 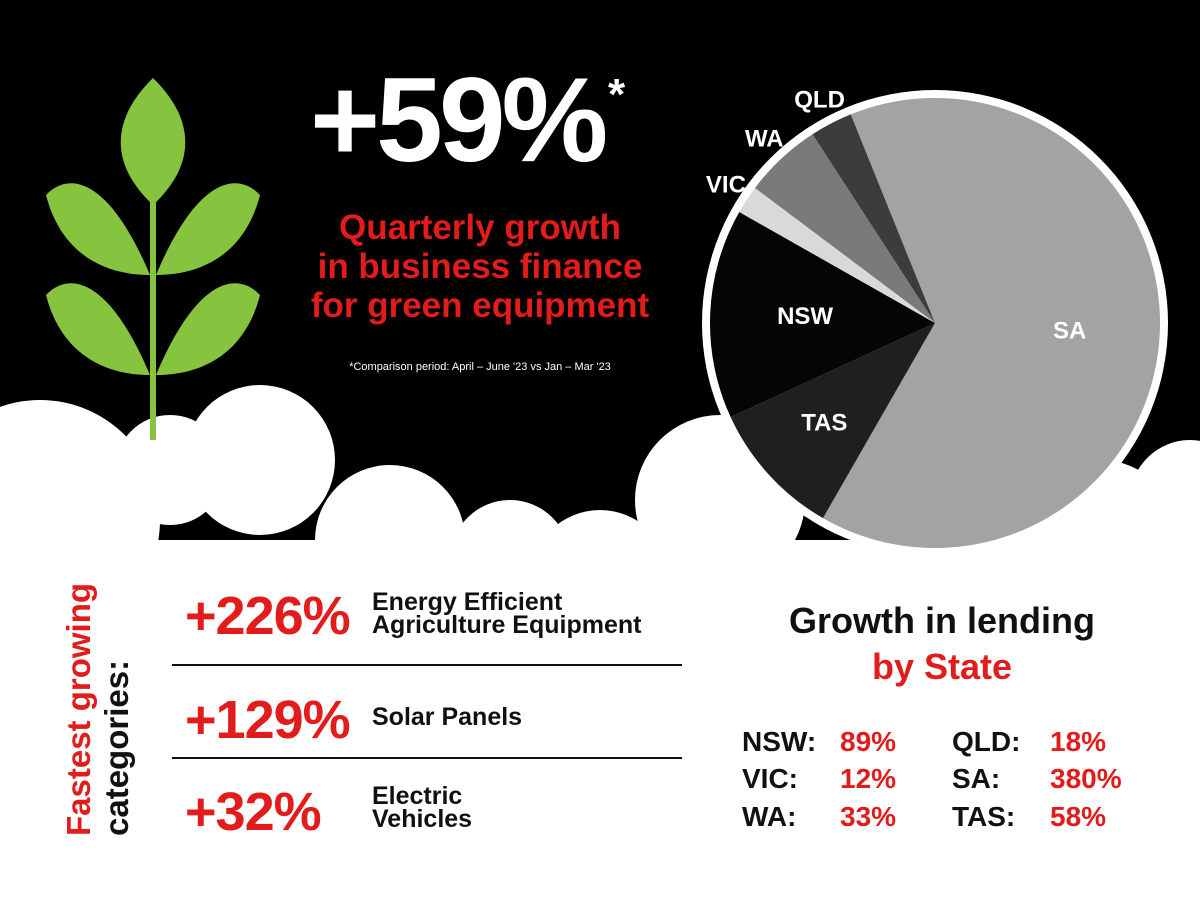 What do you see at coordinates (942, 620) in the screenshot?
I see `state-heading: Growth in lending` at bounding box center [942, 620].